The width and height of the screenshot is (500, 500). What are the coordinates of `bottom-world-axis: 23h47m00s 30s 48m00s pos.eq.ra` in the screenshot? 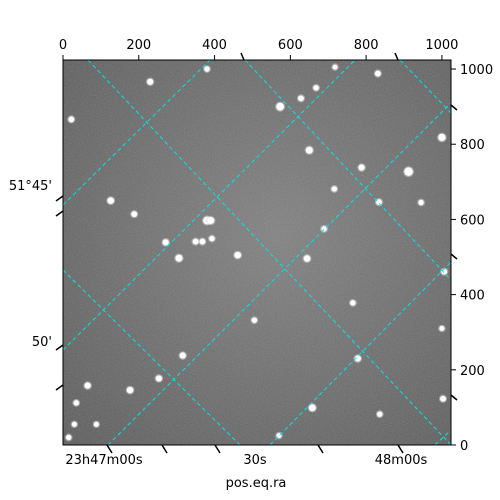 It's located at (246, 467).